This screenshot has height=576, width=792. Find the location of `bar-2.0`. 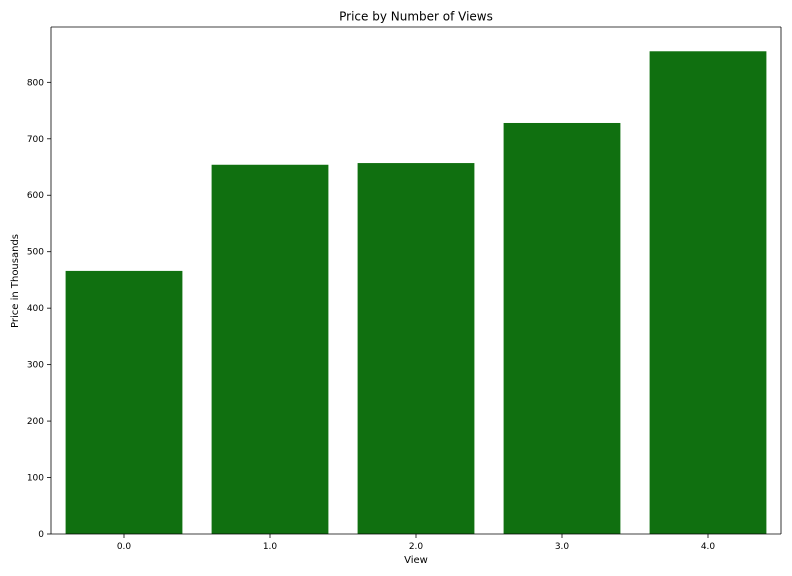

bar-2.0 is located at coordinates (416, 348).